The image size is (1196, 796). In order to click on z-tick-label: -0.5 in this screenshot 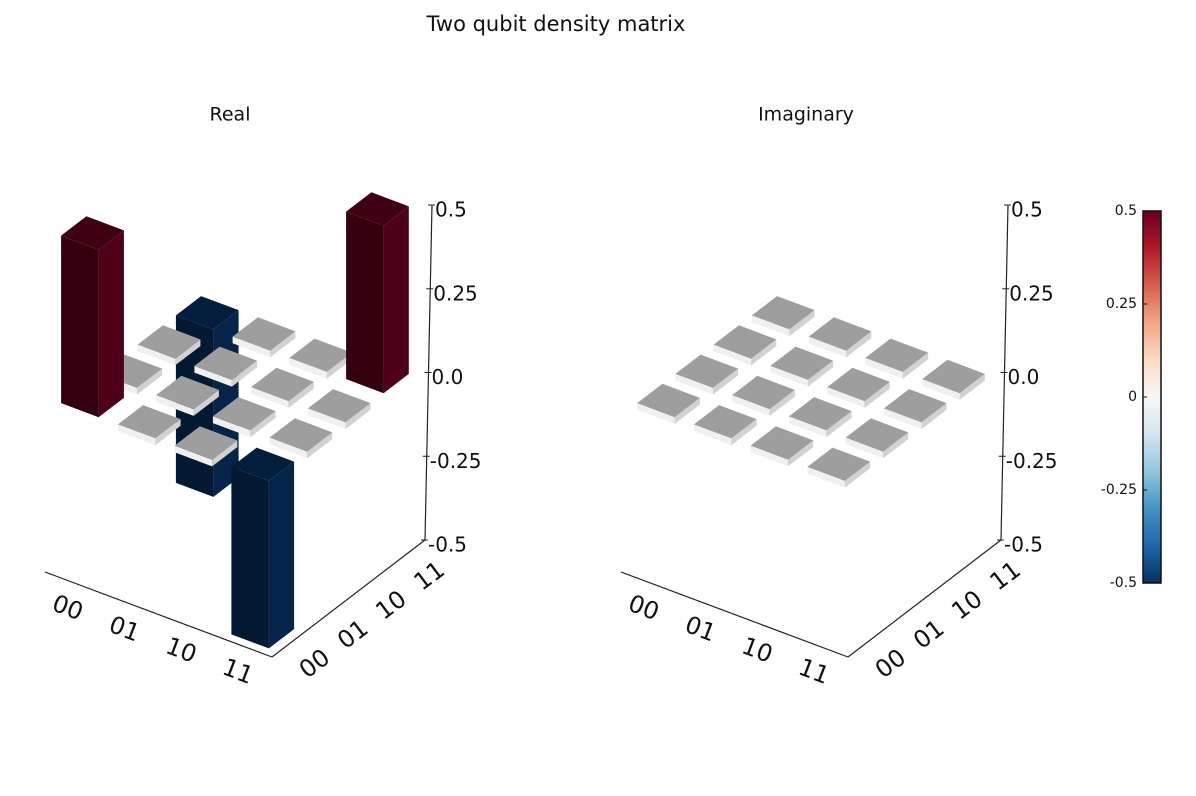, I will do `click(447, 545)`.